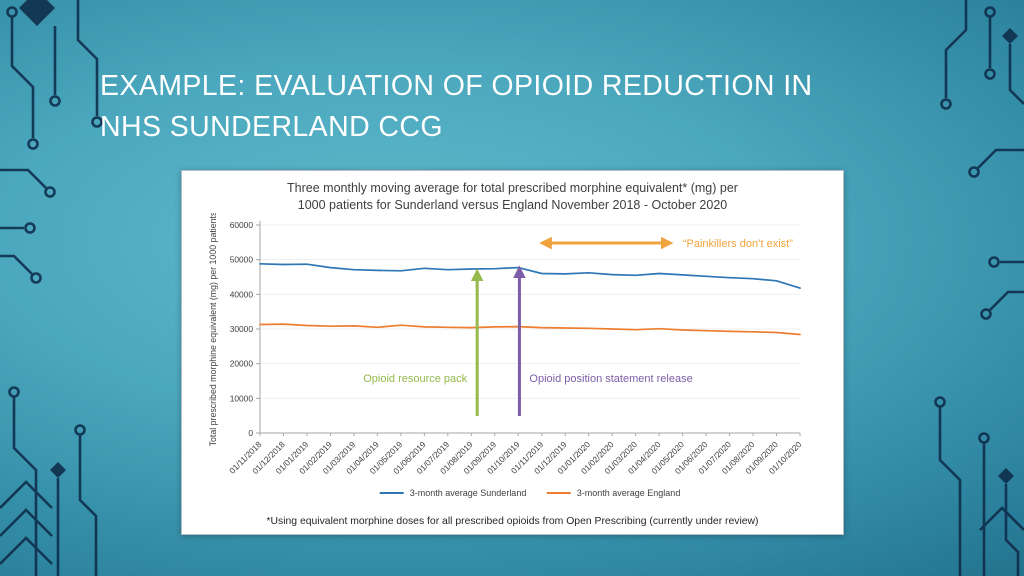  I want to click on svg-text: 0, so click(250, 433).